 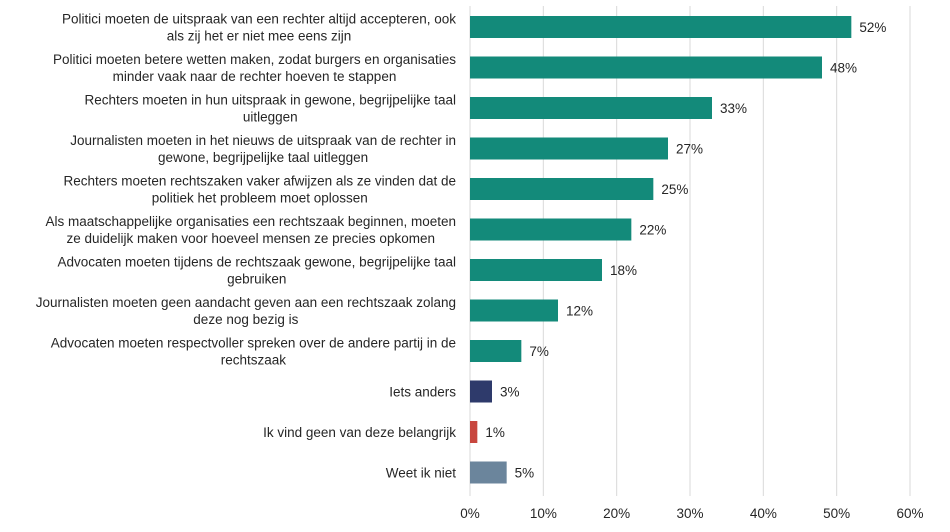 I want to click on x-tick-label: 10%, so click(x=543, y=513).